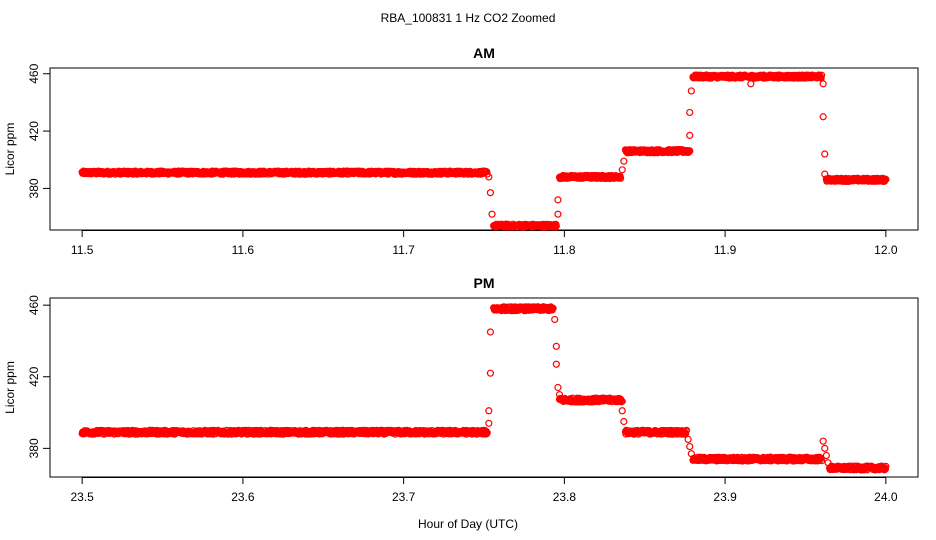 The height and width of the screenshot is (540, 936). Describe the element at coordinates (34, 376) in the screenshot. I see `y-tick-label-pm: 420` at that location.